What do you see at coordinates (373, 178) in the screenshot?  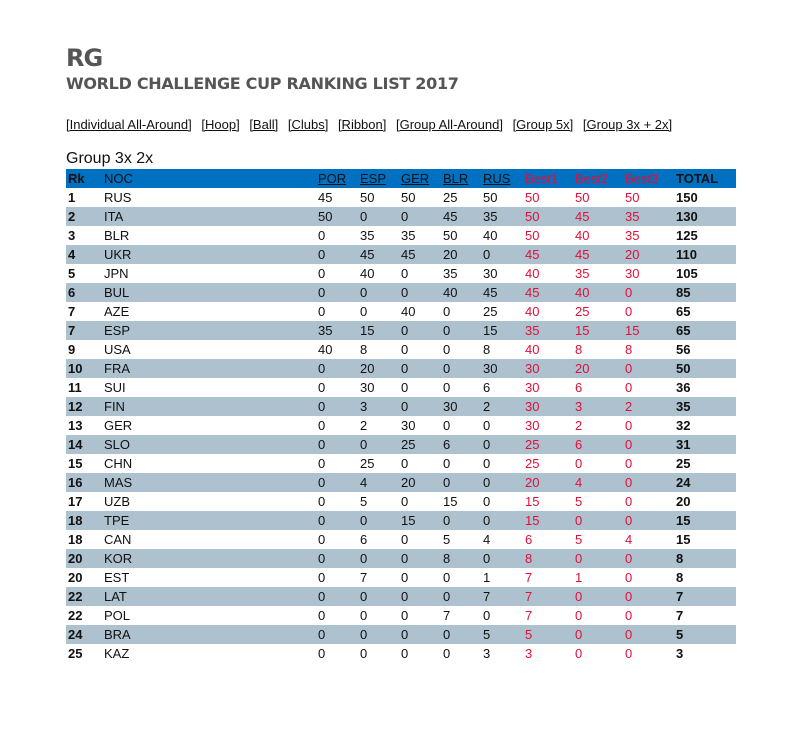 I see `header-esp-link: ESP` at bounding box center [373, 178].